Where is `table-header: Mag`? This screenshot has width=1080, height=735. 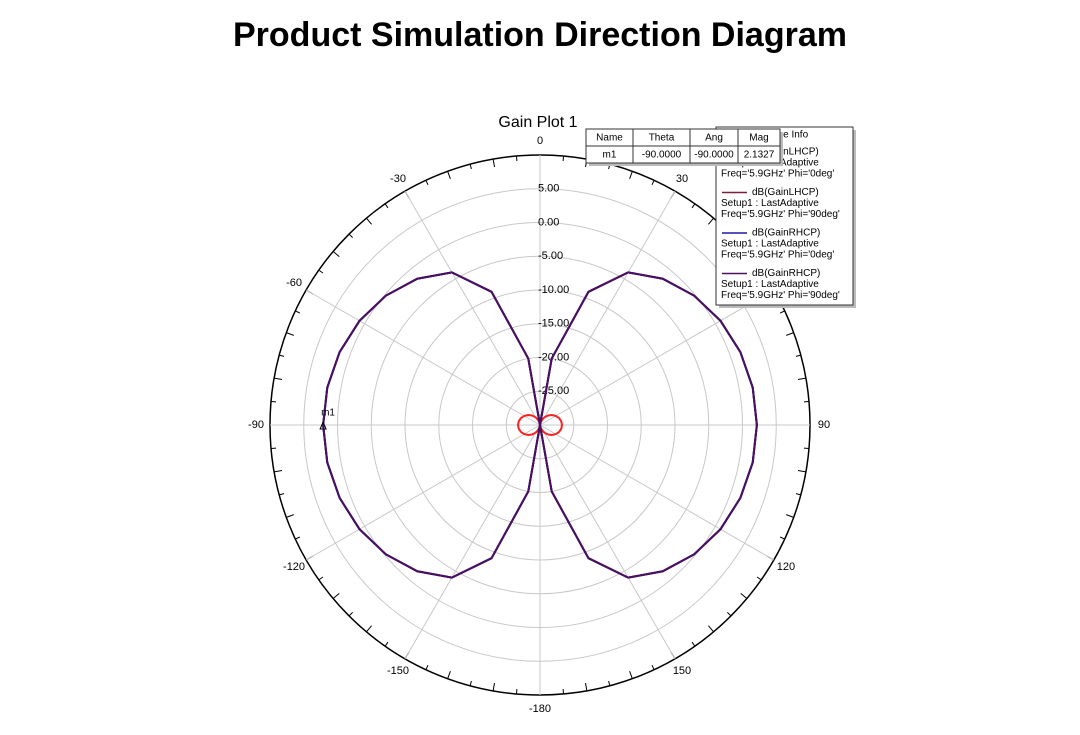
table-header: Mag is located at coordinates (758, 138).